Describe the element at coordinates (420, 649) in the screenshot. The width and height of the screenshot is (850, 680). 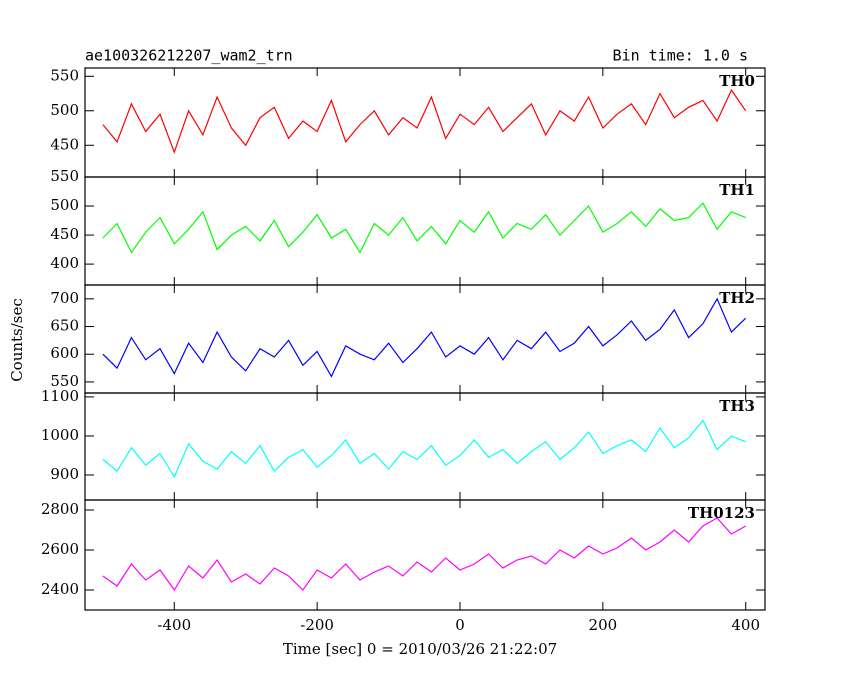
I see `x-axis-label: Time [sec] 0 = 2010/03/26 21:22:07` at that location.